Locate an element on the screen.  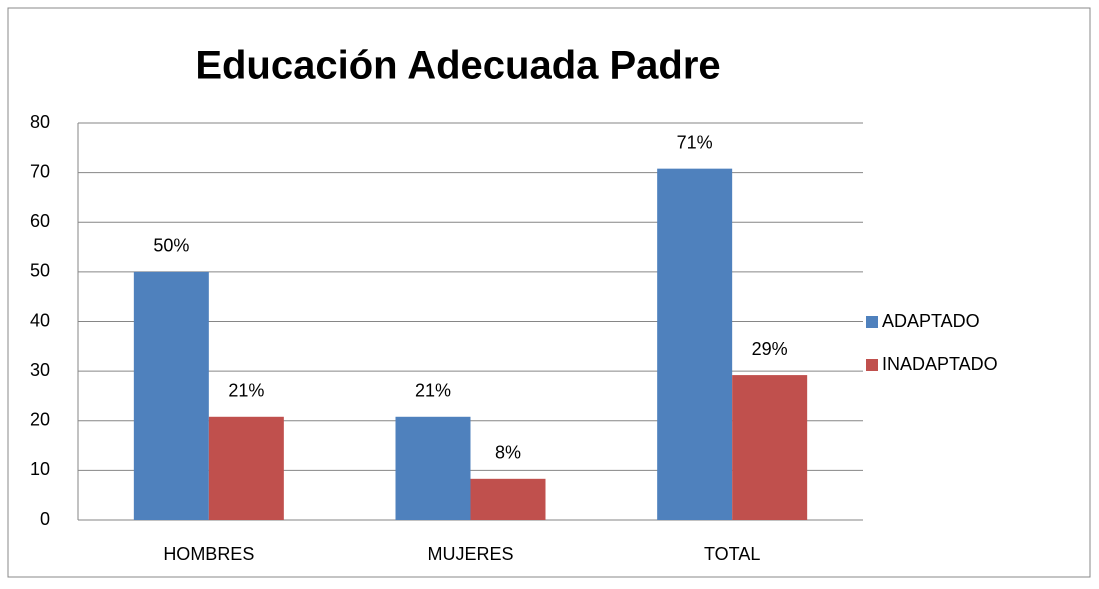
y-tick-label: 20 is located at coordinates (40, 420).